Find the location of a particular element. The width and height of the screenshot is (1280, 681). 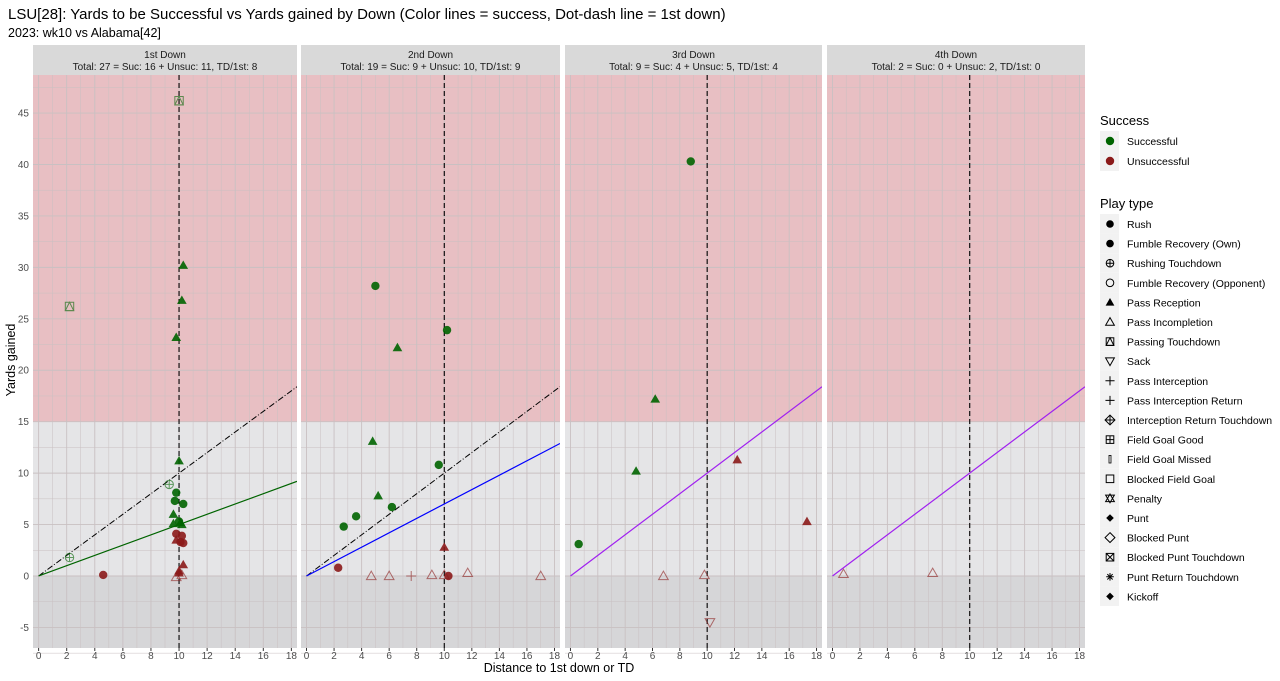

legend-square-plus-icon is located at coordinates (1110, 439).